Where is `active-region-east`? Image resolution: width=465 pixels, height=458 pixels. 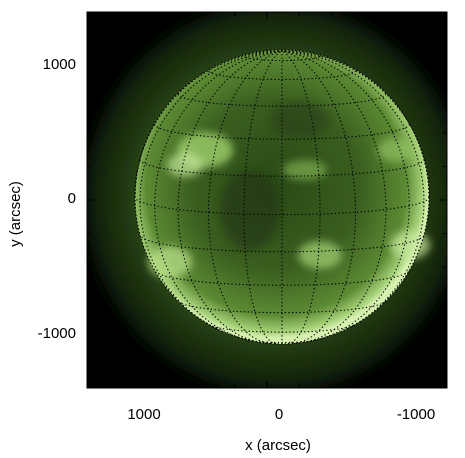
active-region-east is located at coordinates (395, 150).